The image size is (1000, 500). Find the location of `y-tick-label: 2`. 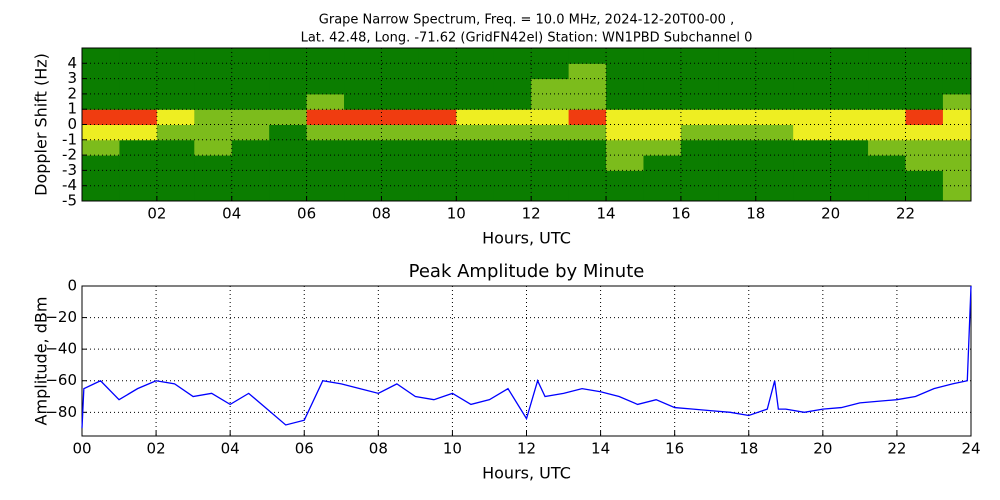

y-tick-label: 2 is located at coordinates (72, 93).